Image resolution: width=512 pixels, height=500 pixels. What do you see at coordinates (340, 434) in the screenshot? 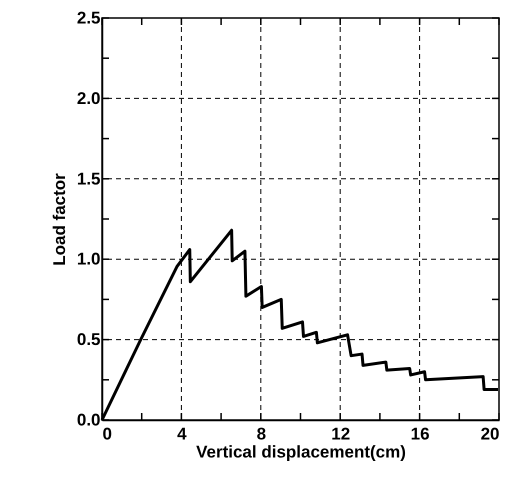
I see `x-tick-label: 12` at bounding box center [340, 434].